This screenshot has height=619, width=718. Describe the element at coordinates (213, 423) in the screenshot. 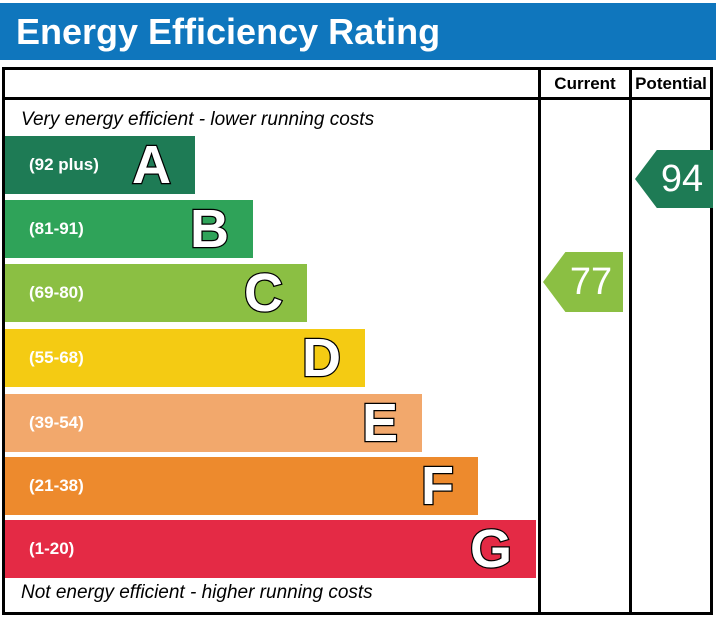

I see `band-row-e: (39-54) E` at that location.